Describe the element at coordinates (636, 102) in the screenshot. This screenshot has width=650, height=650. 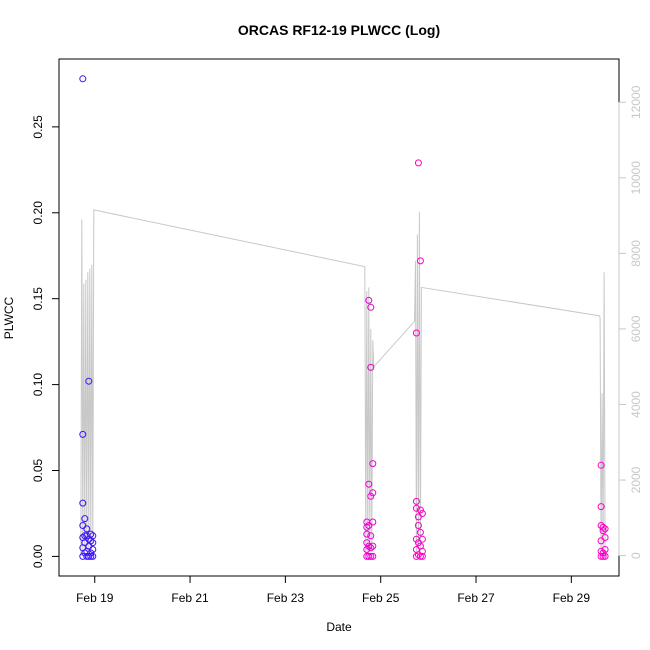
I see `y2-tick-label: 12000` at that location.